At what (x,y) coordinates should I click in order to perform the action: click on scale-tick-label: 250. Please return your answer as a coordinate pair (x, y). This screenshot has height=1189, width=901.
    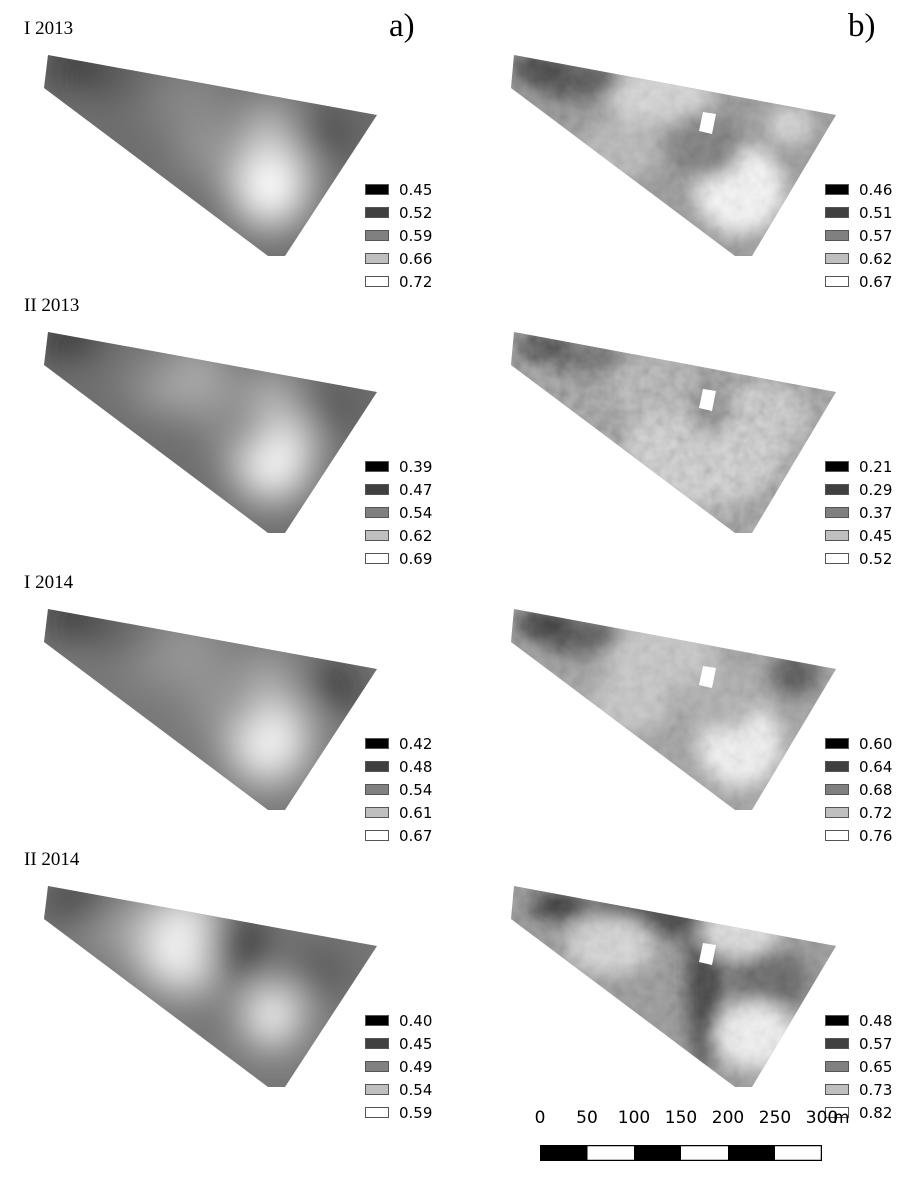
    Looking at the image, I should click on (775, 1118).